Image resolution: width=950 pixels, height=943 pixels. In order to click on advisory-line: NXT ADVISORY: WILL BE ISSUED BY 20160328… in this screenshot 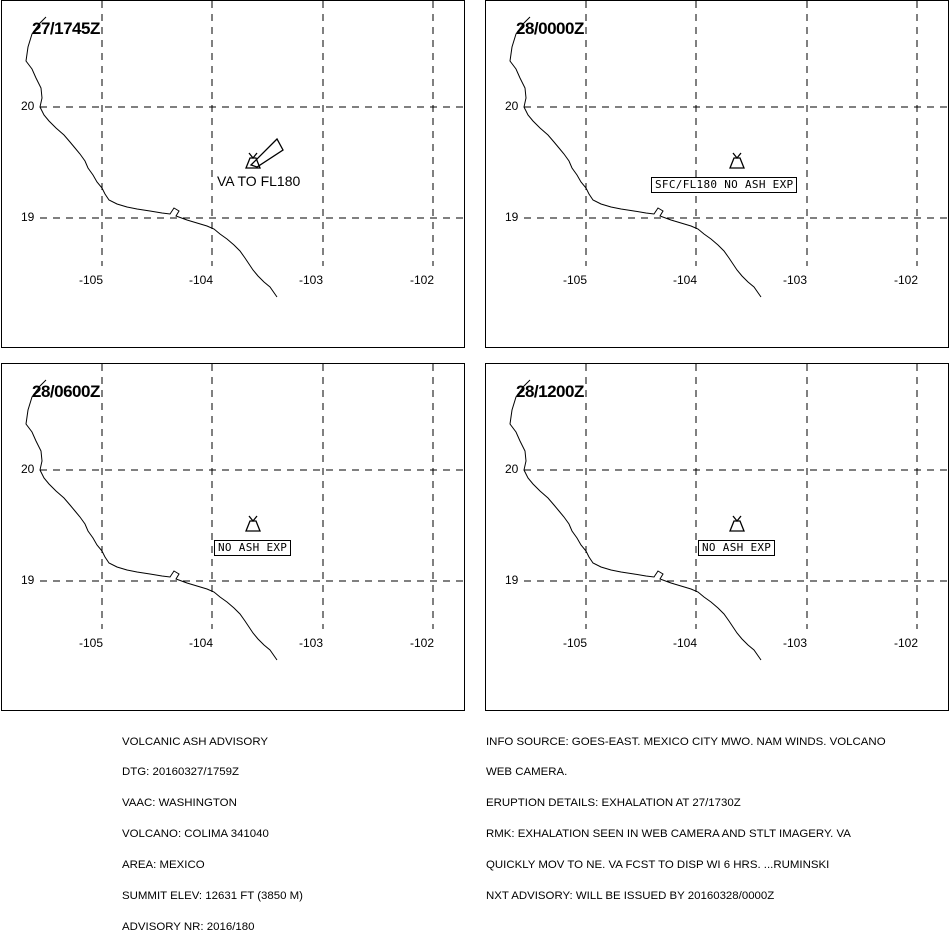, I will do `click(630, 896)`.